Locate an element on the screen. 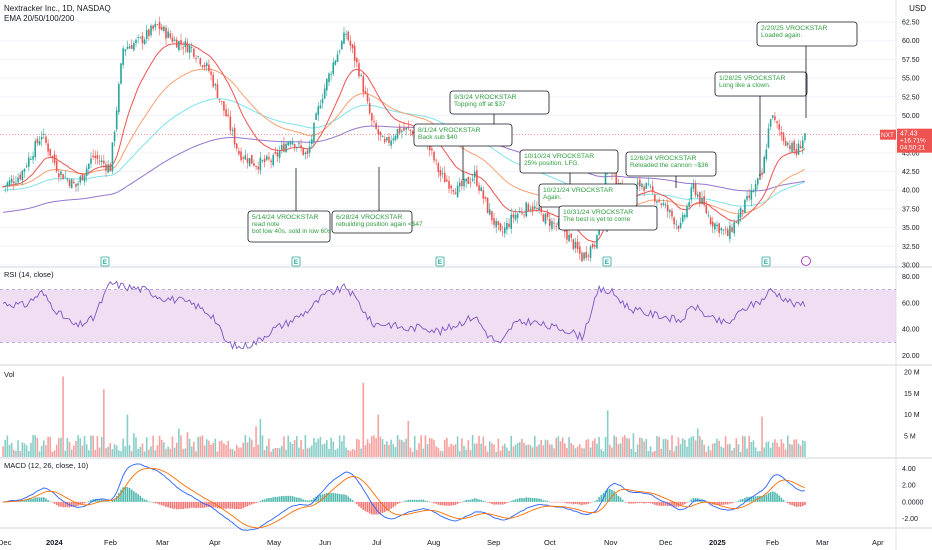 The image size is (932, 550). earnings-marker-label: E is located at coordinates (105, 262).